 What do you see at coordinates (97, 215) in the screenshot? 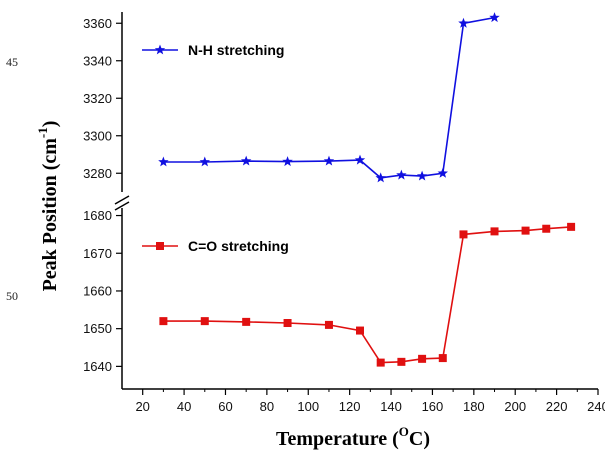
I see `y-tick-label-lower: 1680` at bounding box center [97, 215].